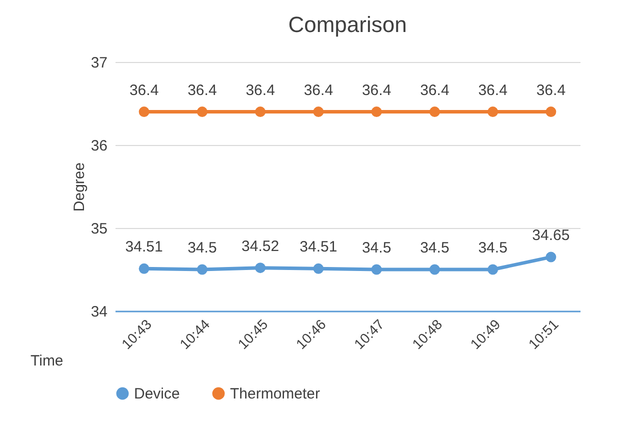 Image resolution: width=629 pixels, height=425 pixels. I want to click on data-label: 34.65, so click(551, 235).